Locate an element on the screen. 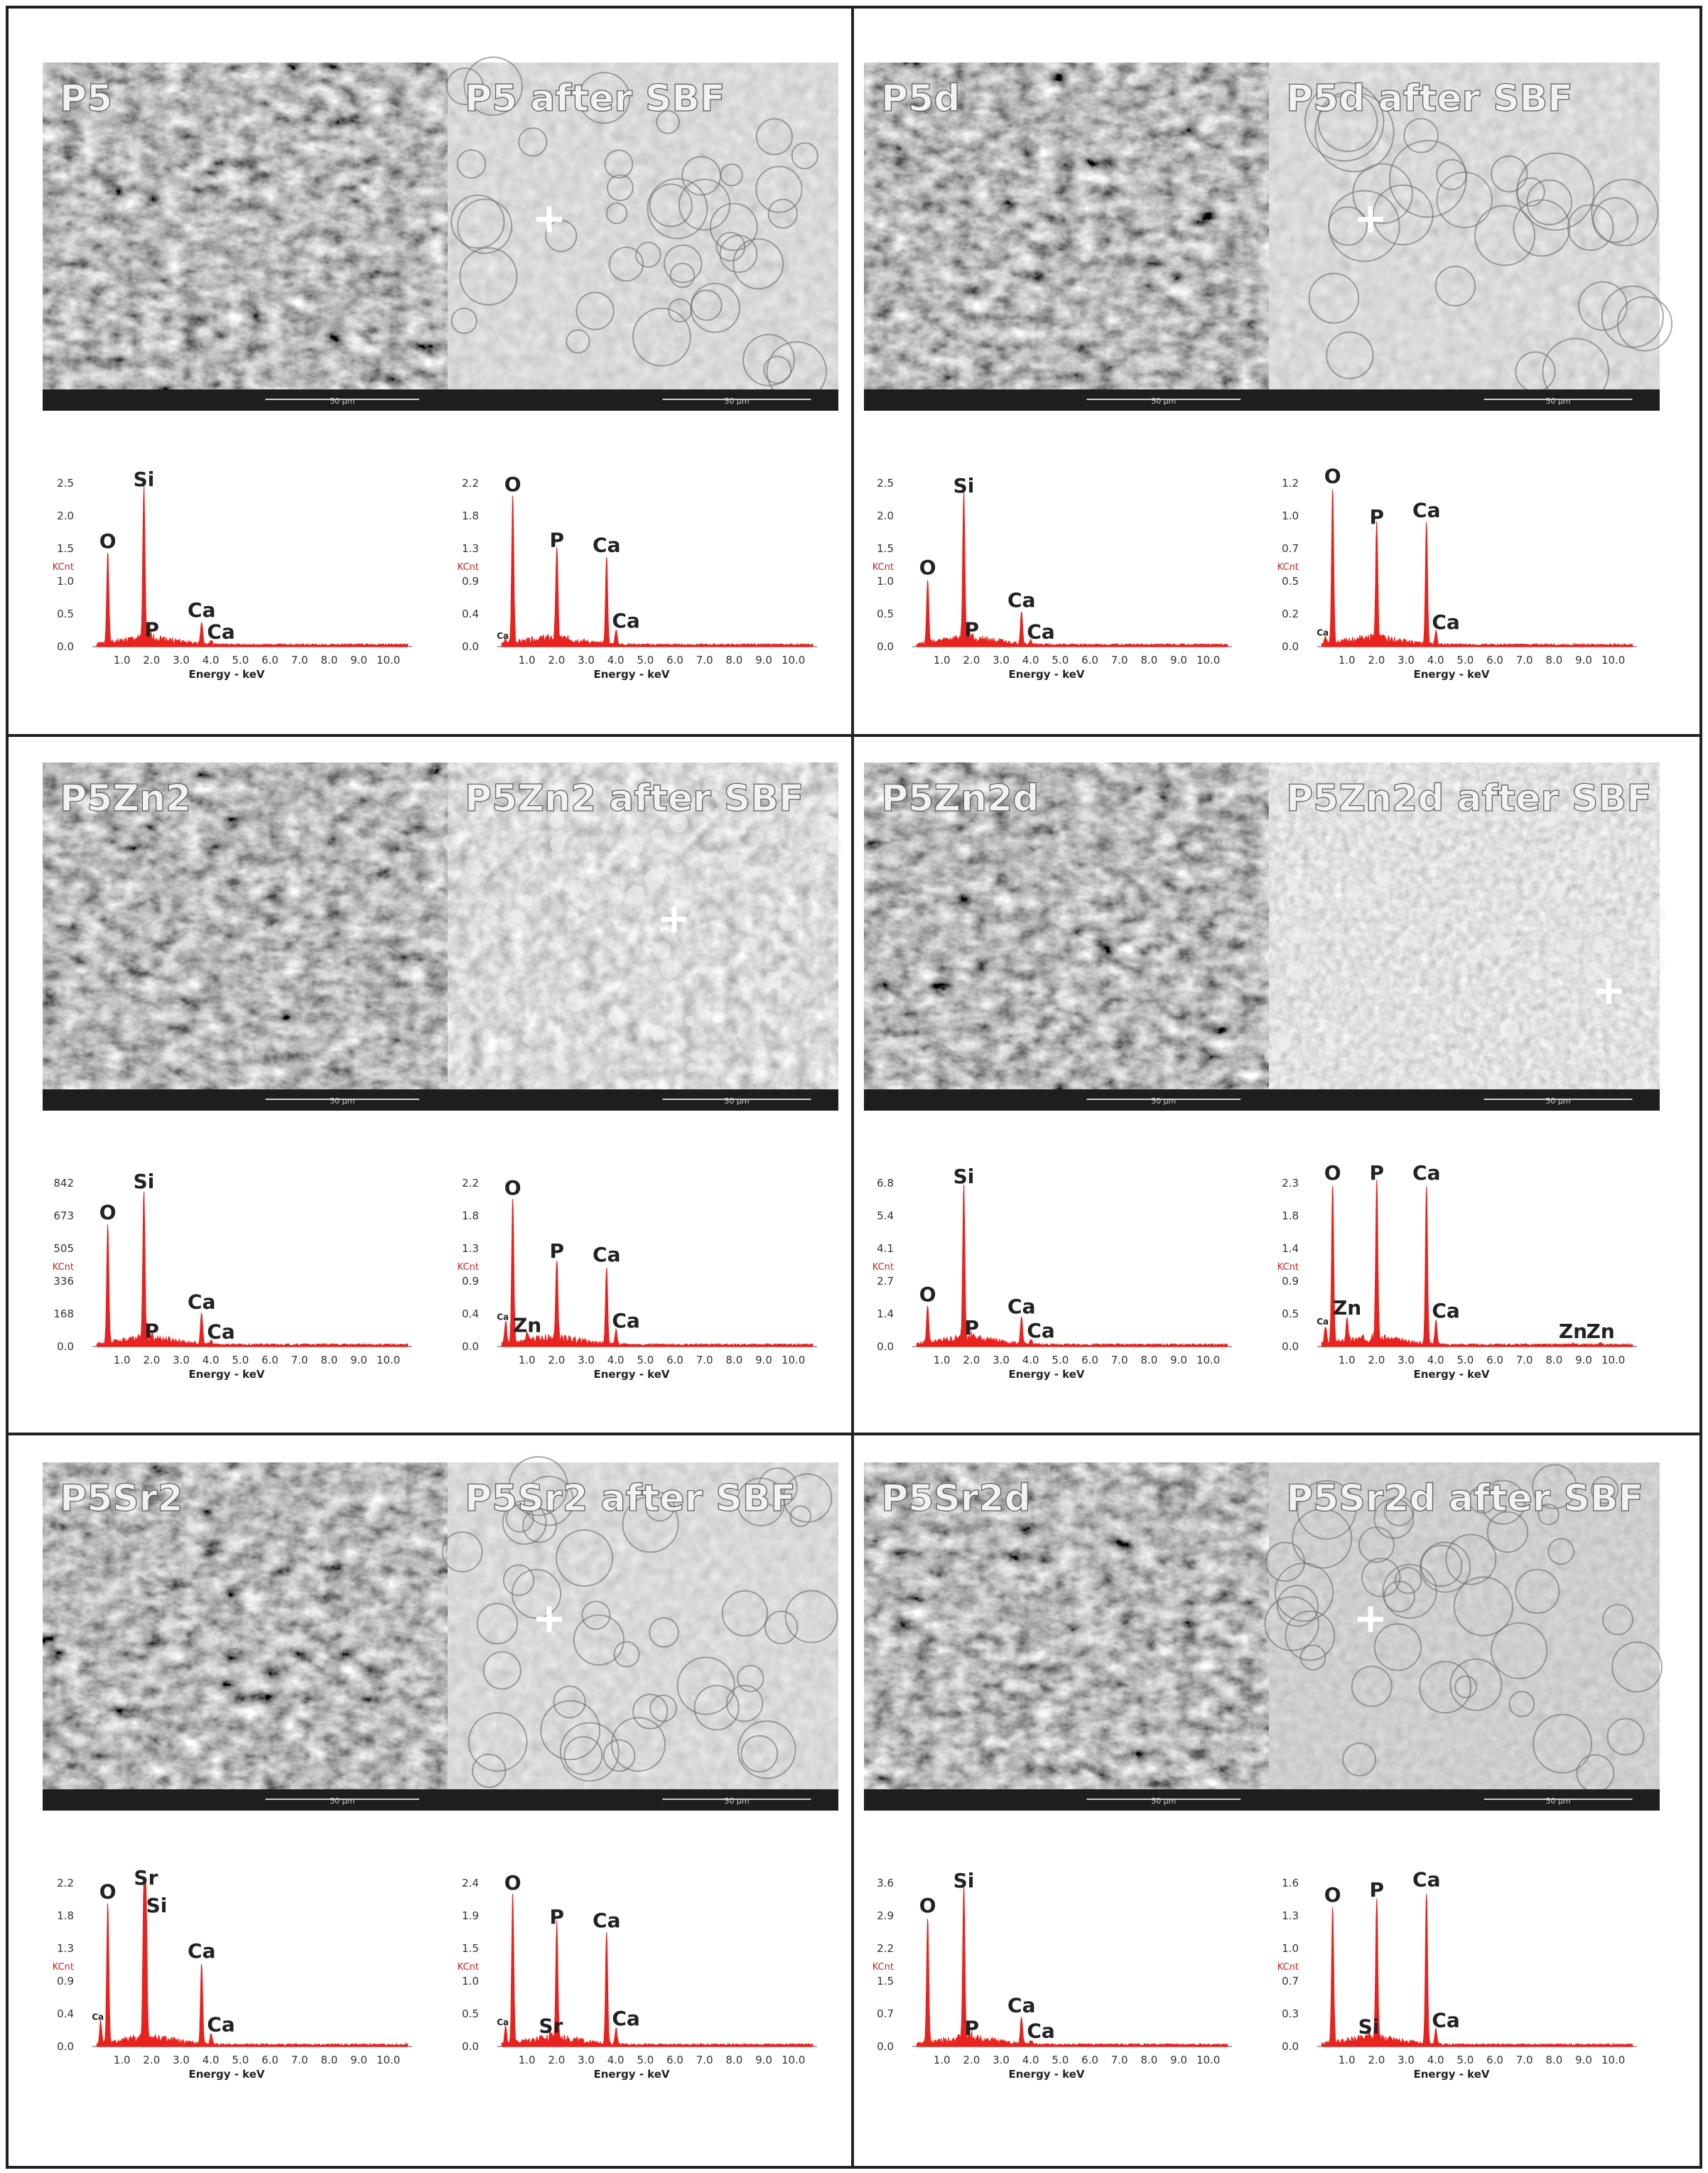  y-tick-label: 1.0 is located at coordinates (470, 1981).